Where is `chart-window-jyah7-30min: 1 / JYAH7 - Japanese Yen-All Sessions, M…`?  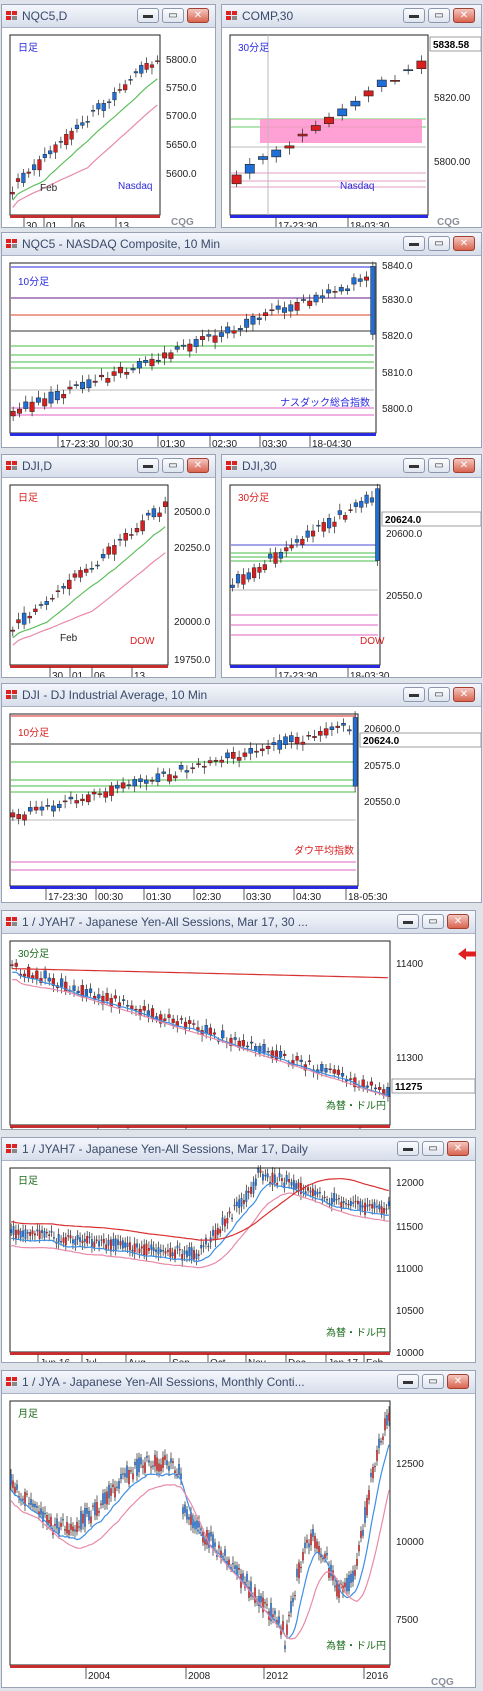
chart-window-jyah7-30min: 1 / JYAH7 - Japanese Yen-All Sessions, M… is located at coordinates (238, 1020).